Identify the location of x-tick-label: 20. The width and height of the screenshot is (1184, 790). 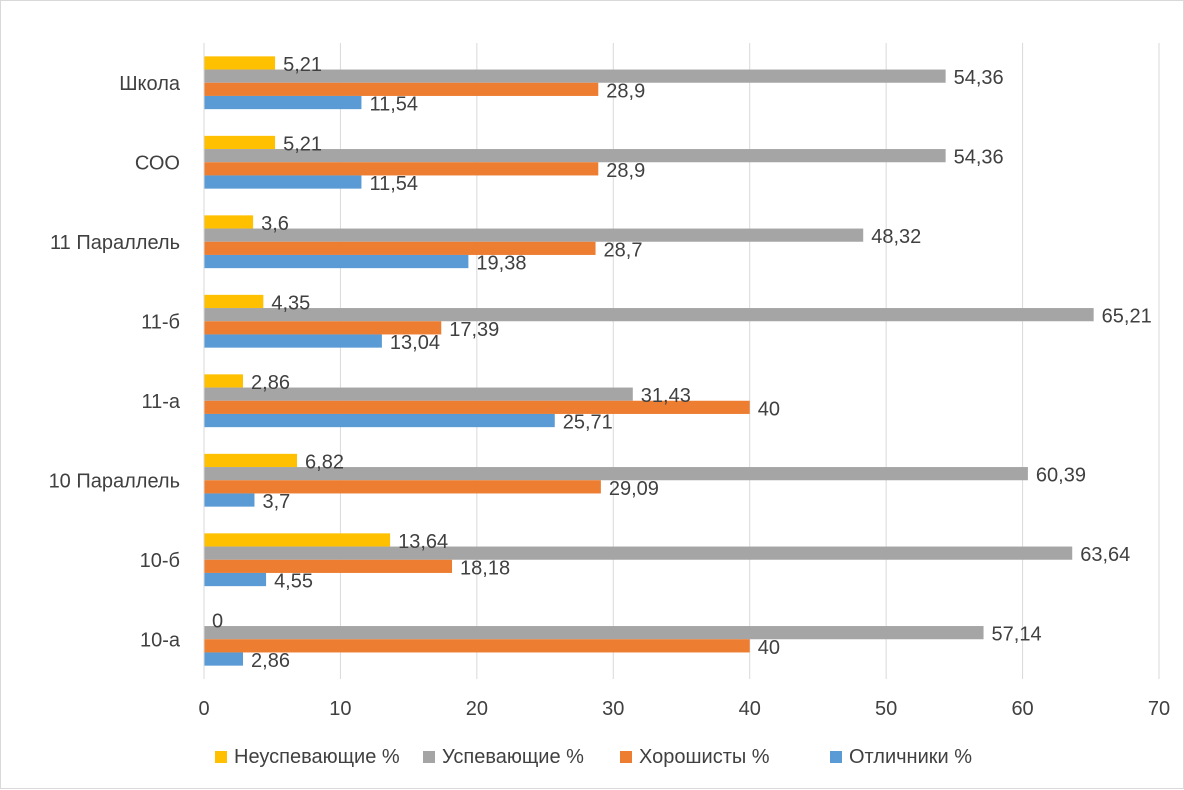
(477, 709).